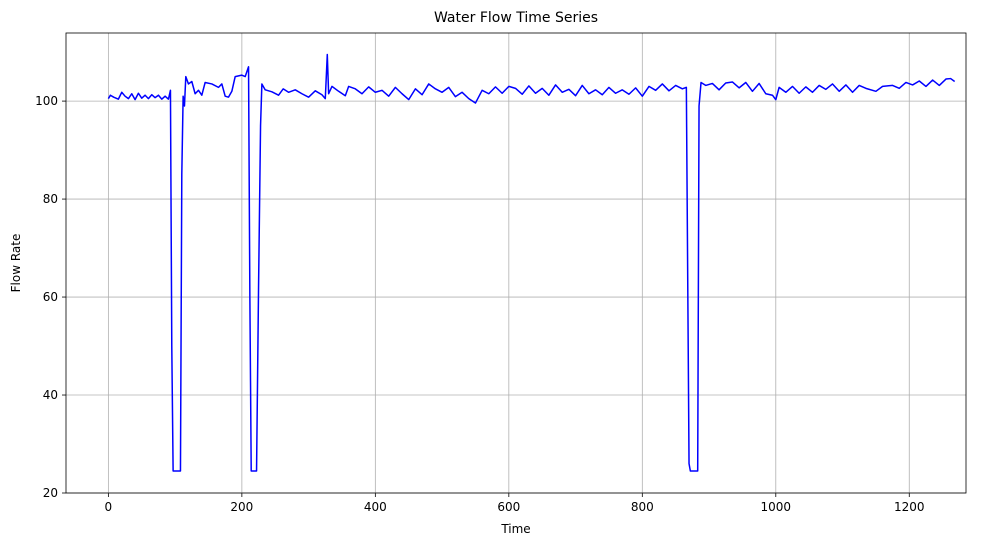 This screenshot has width=1005, height=547. I want to click on x-axis-label: Time, so click(515, 529).